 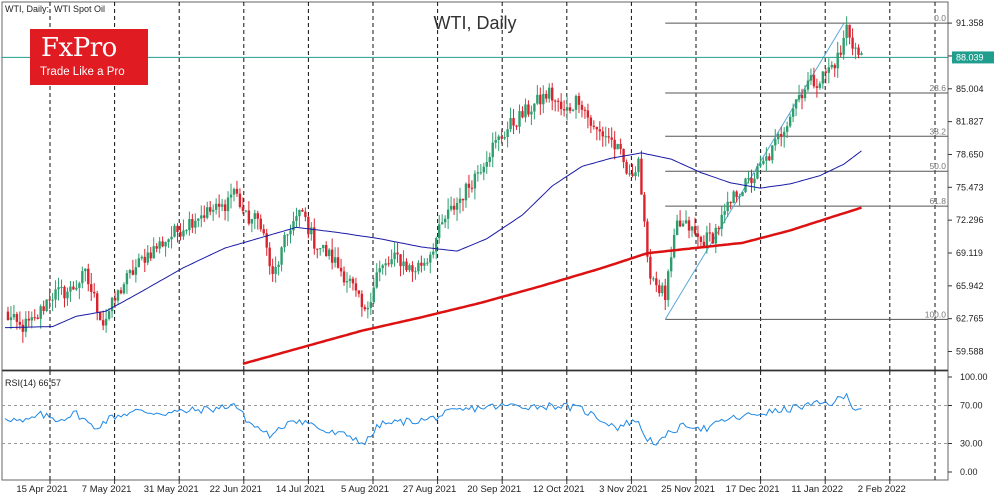 What do you see at coordinates (937, 166) in the screenshot?
I see `fib-level-label: 50.0` at bounding box center [937, 166].